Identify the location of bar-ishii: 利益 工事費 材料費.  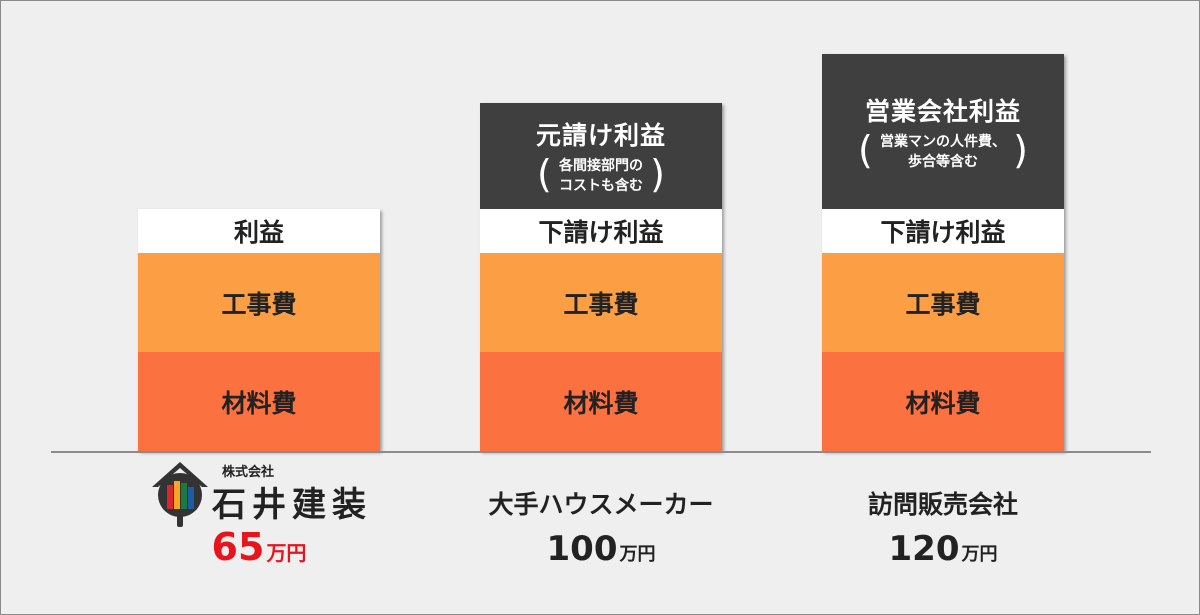
(259, 330).